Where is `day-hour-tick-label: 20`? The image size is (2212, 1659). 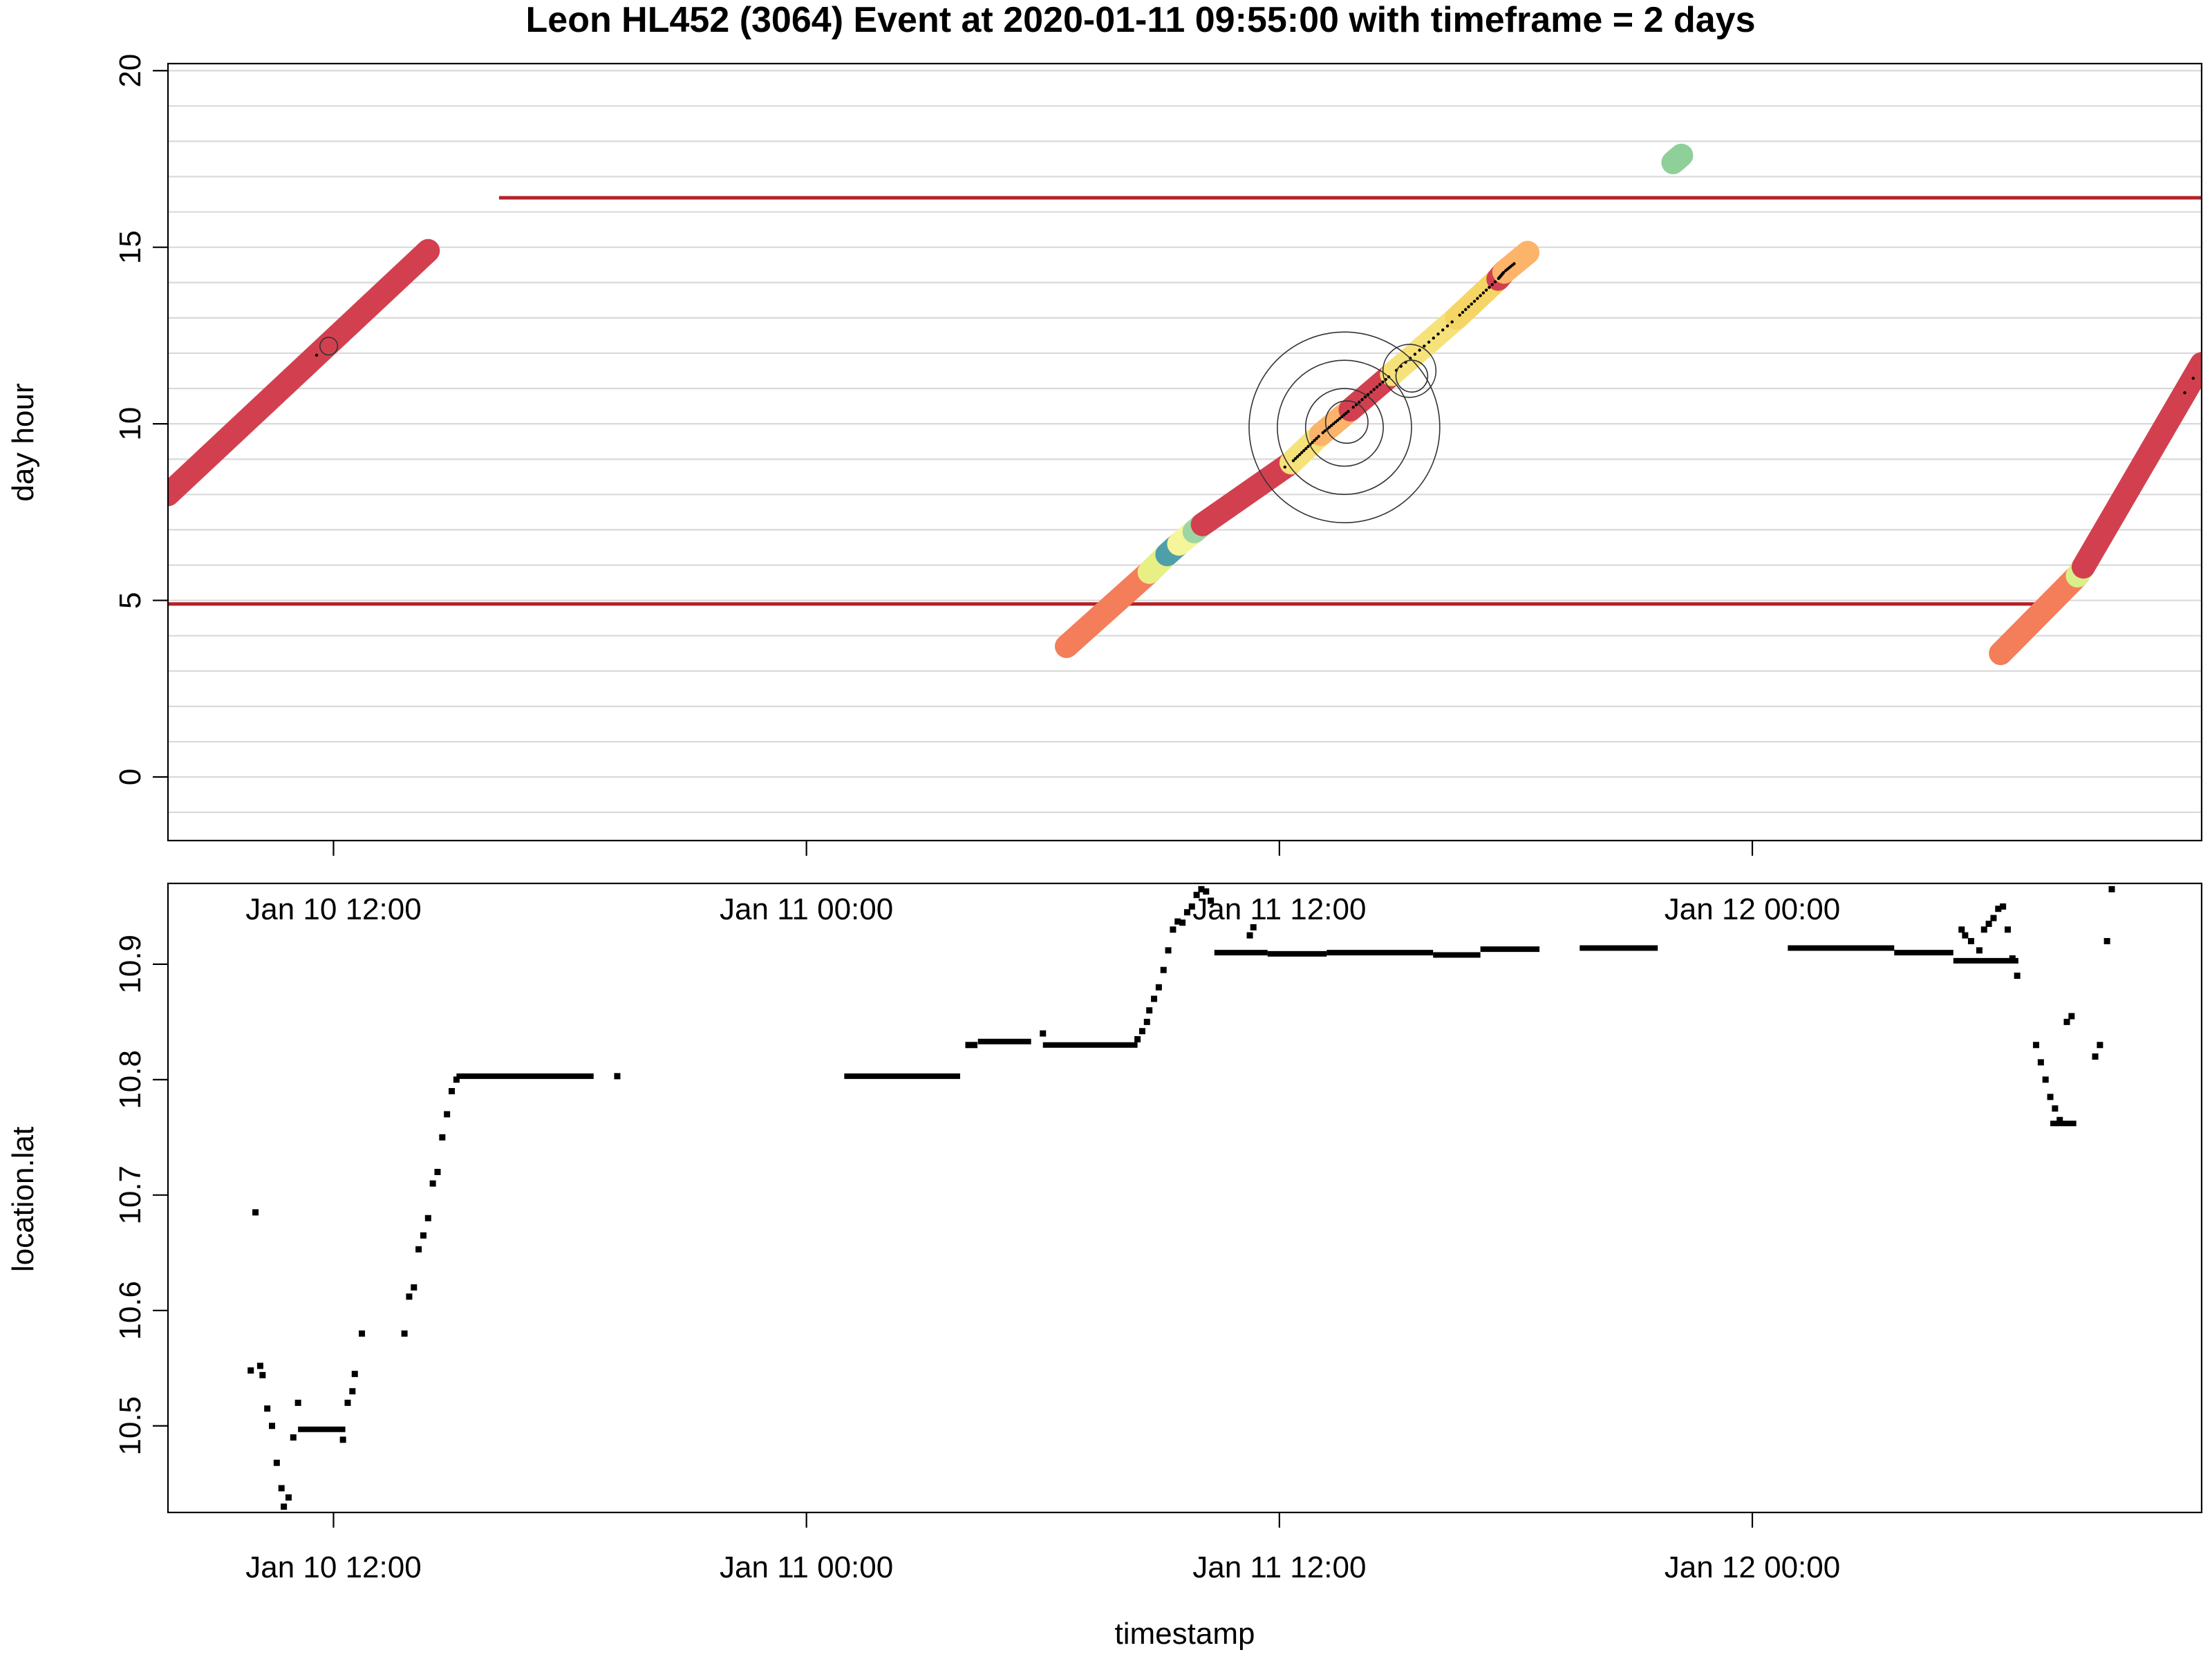
day-hour-tick-label: 20 is located at coordinates (130, 71).